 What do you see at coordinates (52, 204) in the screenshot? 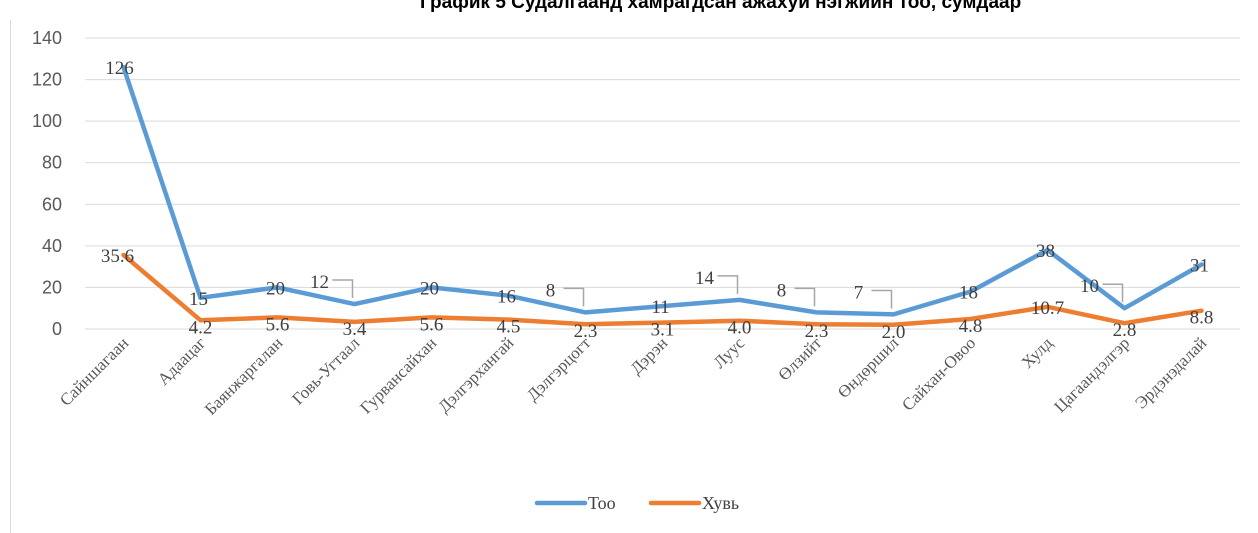
I see `y-tick-label: 60` at bounding box center [52, 204].